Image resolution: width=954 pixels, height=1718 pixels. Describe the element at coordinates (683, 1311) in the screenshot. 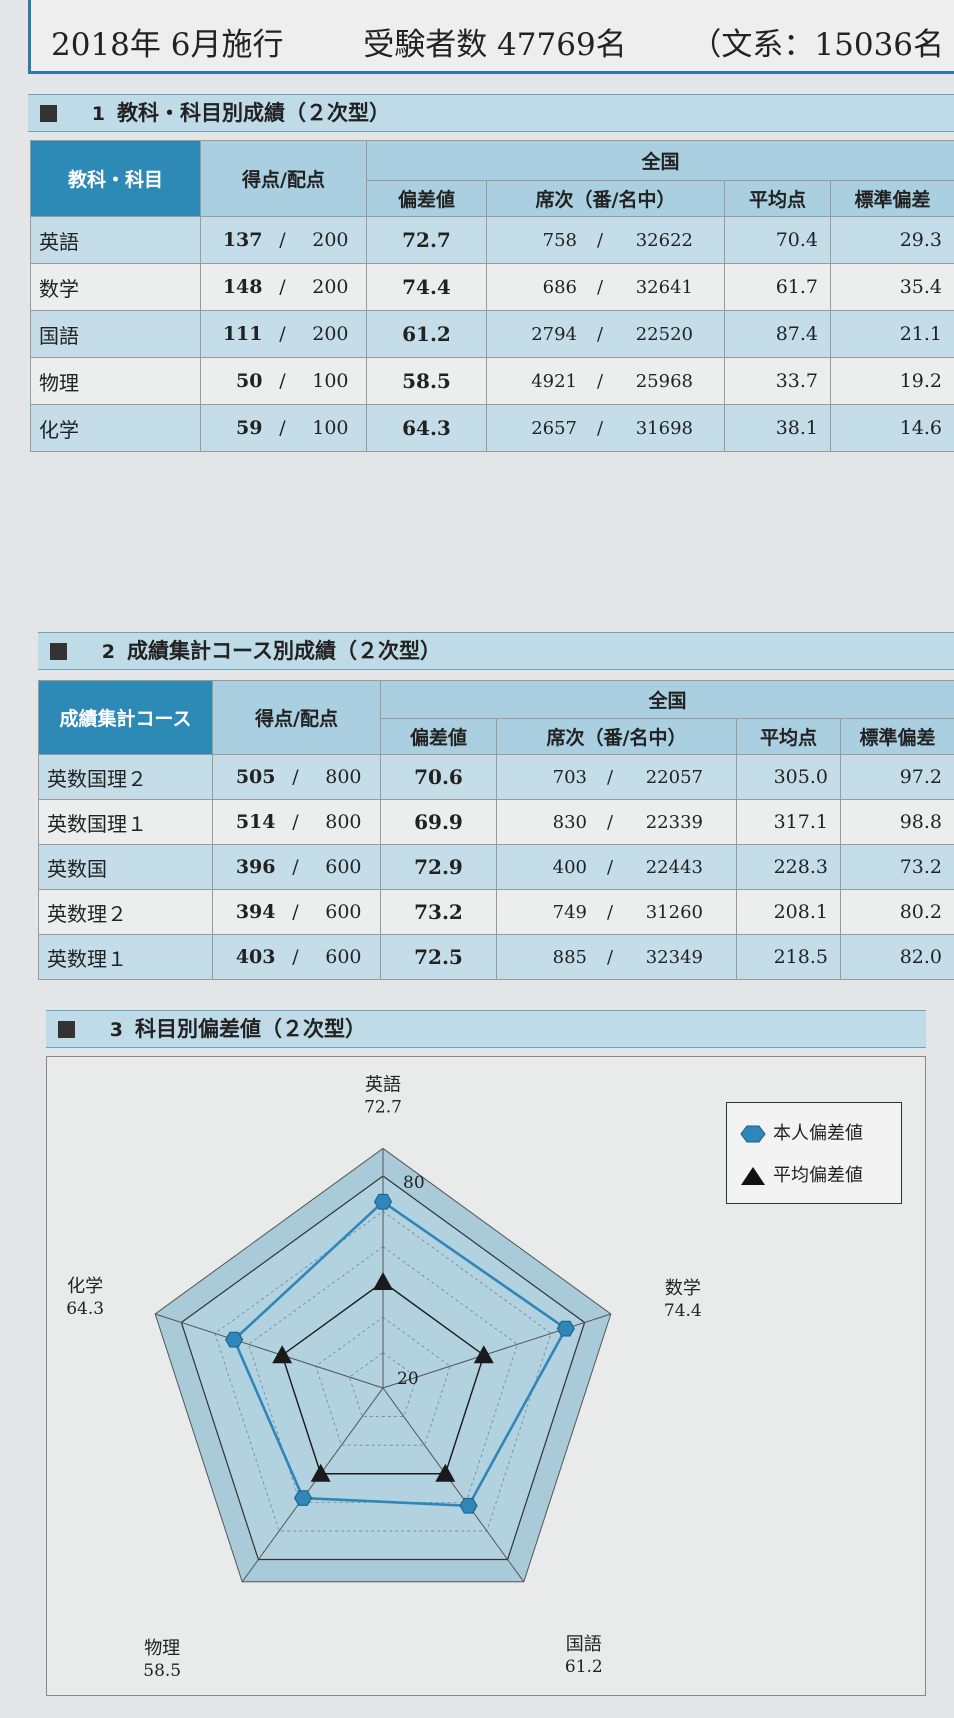

I see `axis-value: 74.4` at that location.